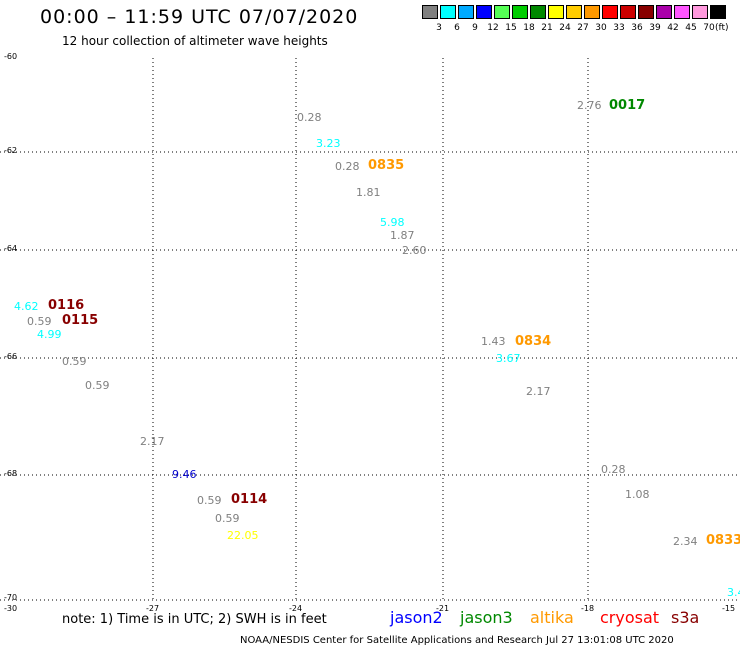 The width and height of the screenshot is (740, 650). I want to click on legend-label: 27, so click(583, 28).